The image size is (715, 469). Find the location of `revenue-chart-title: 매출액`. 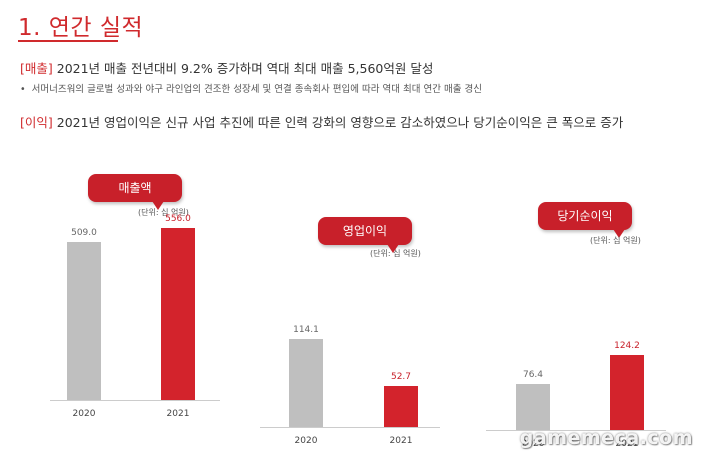

revenue-chart-title: 매출액 is located at coordinates (135, 192).